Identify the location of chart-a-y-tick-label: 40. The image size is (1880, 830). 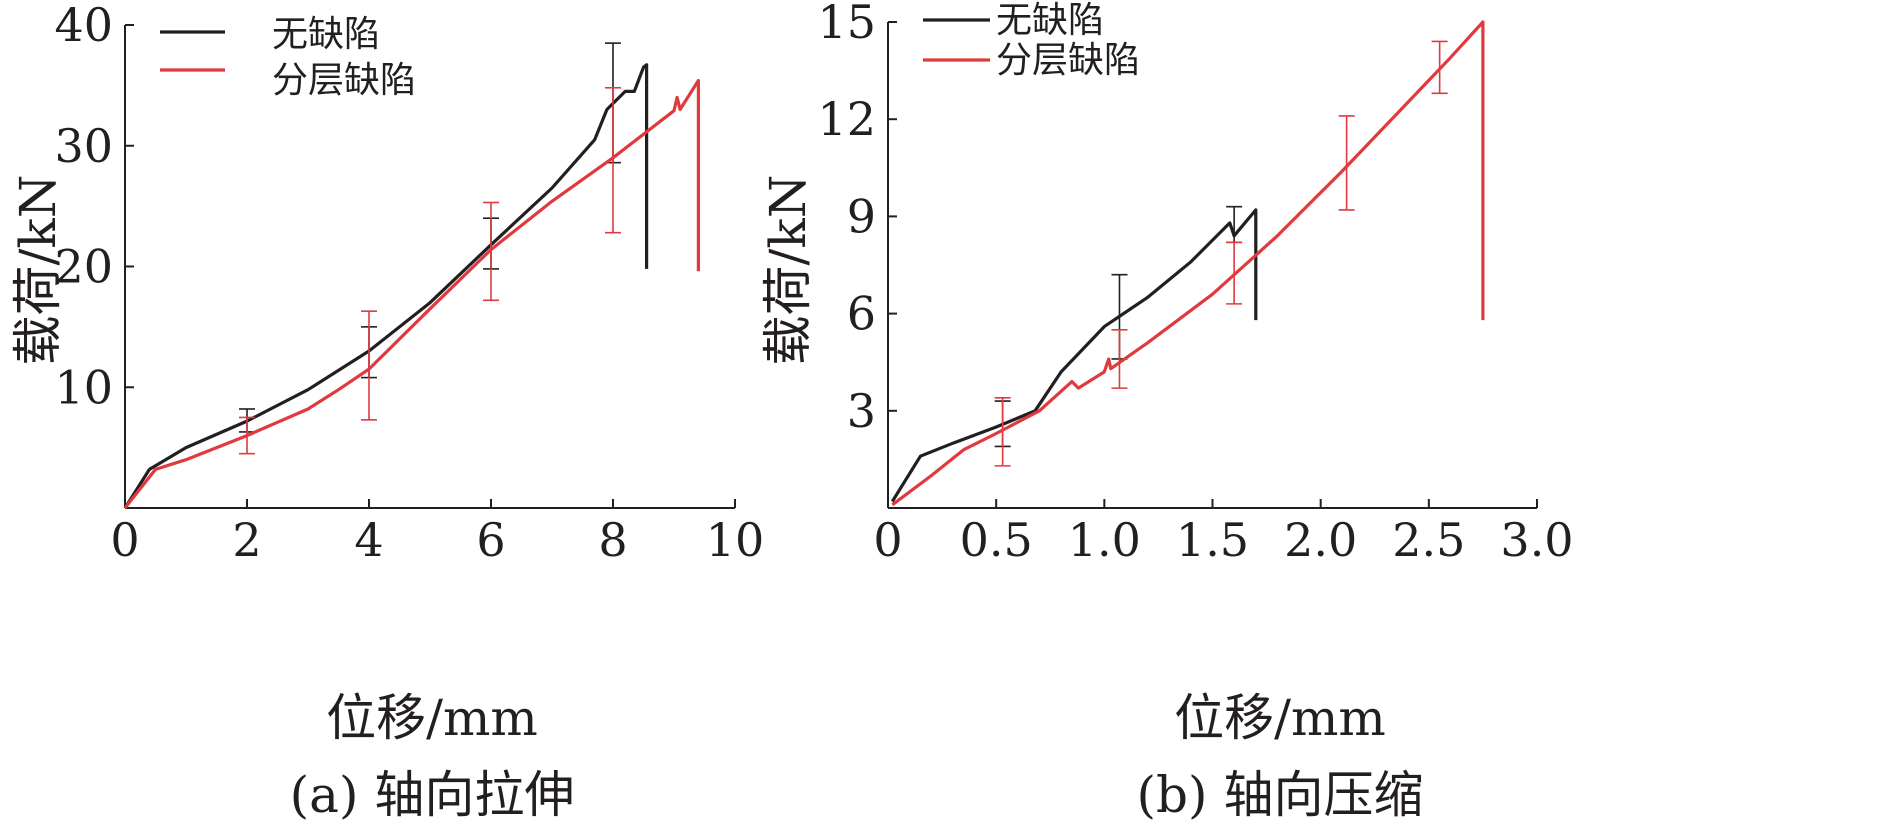
(83, 26).